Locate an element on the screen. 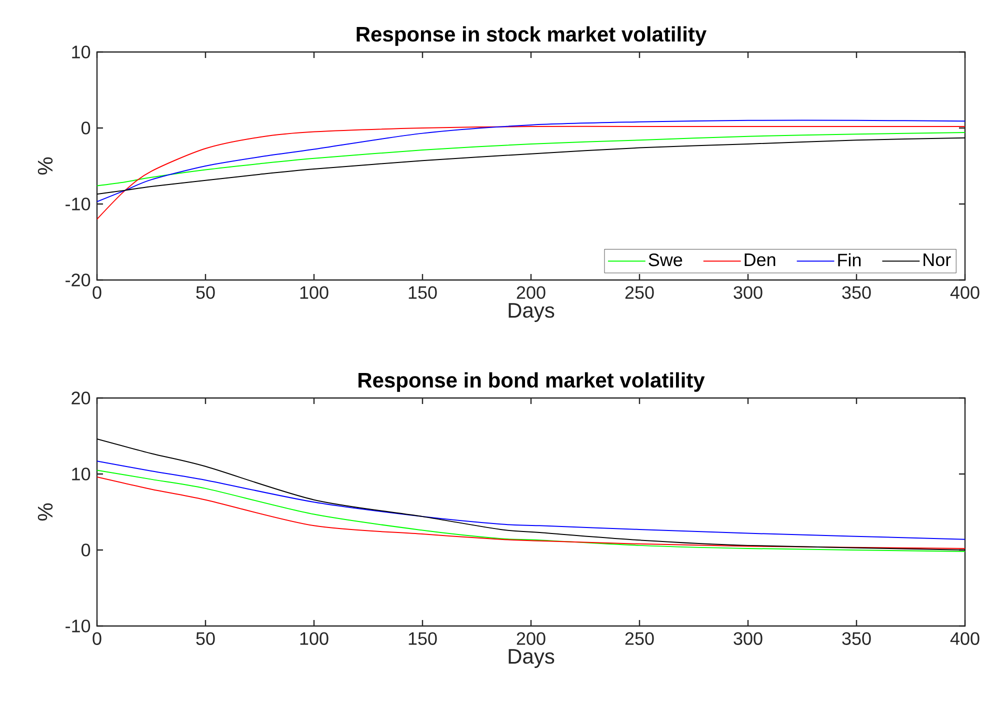 The height and width of the screenshot is (711, 987). chart-title: Response in stock market volatility is located at coordinates (531, 36).